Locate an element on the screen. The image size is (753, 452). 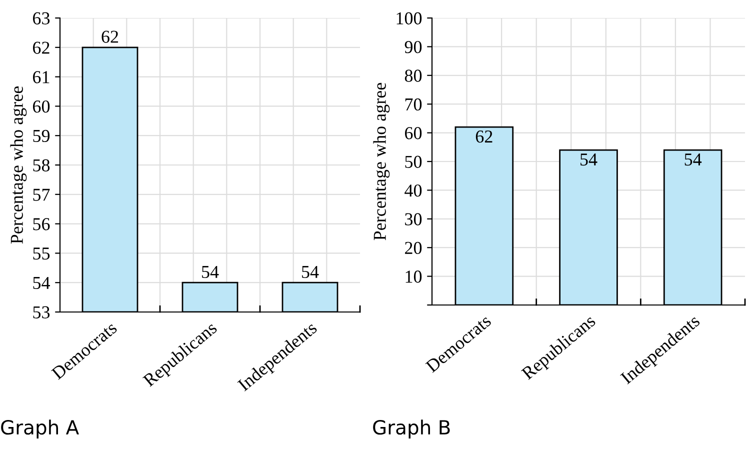
y-tick-label: 62 is located at coordinates (41, 48).